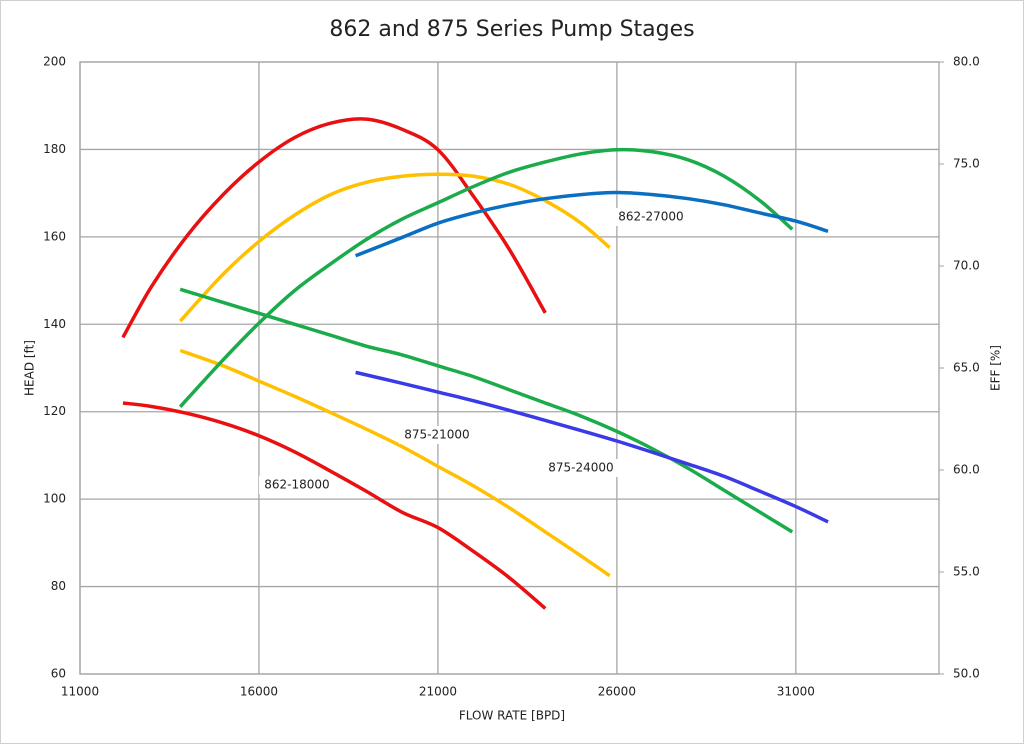 Image resolution: width=1024 pixels, height=748 pixels. Describe the element at coordinates (511, 29) in the screenshot. I see `chart-title: 862 and 875 Series Pump Stages` at that location.